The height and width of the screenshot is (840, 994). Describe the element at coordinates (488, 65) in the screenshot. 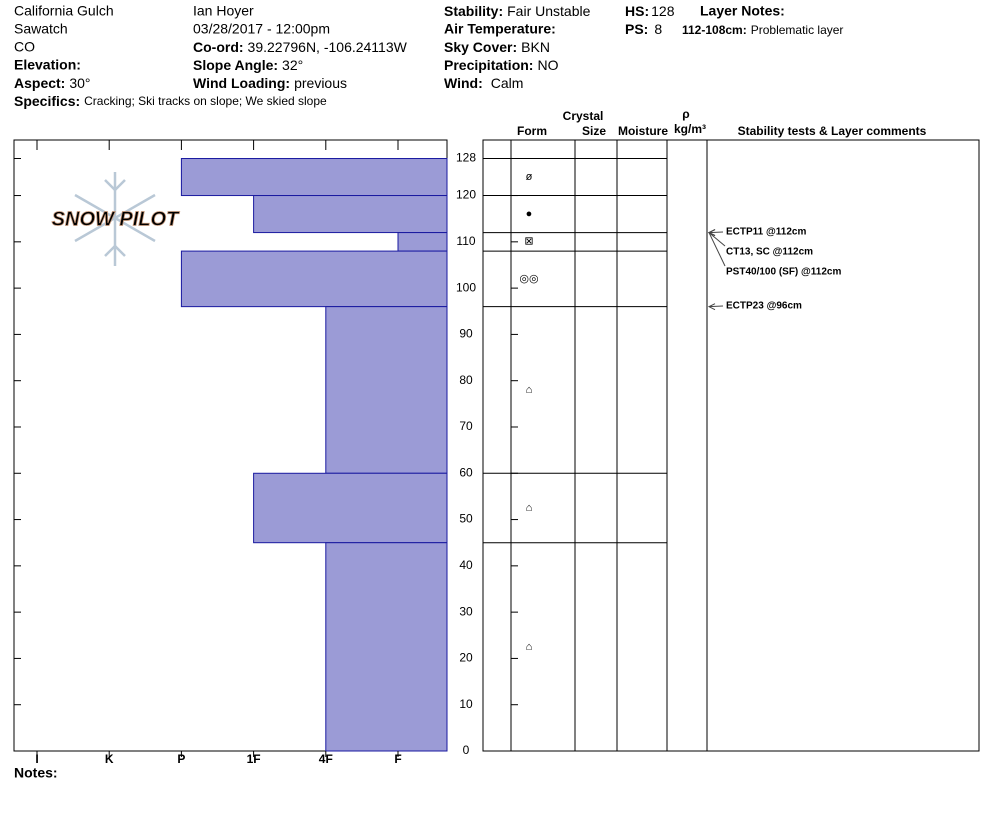

I see `label: Precipitation:` at that location.